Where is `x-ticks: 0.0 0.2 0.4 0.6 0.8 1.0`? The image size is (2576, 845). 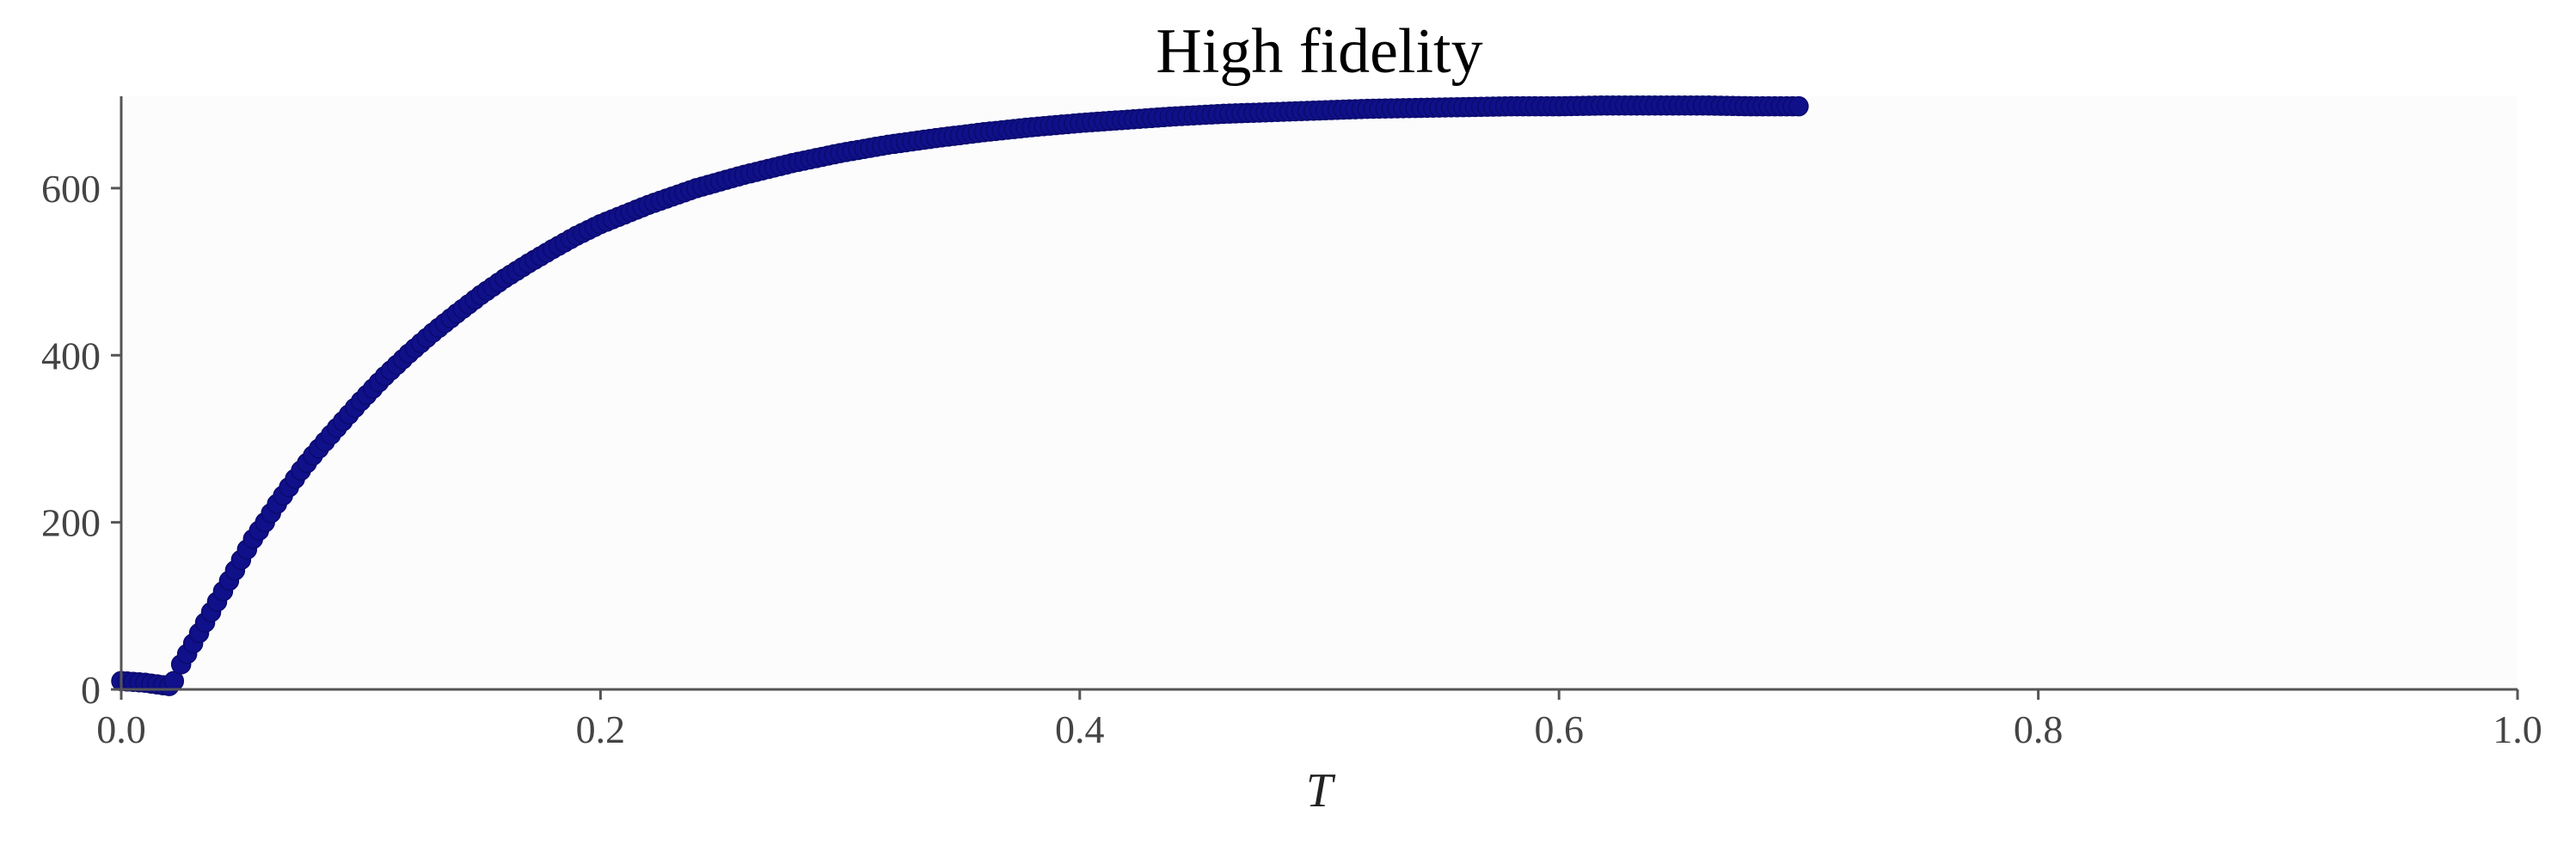
x-ticks: 0.0 0.2 0.4 0.6 0.8 1.0 is located at coordinates (1319, 720).